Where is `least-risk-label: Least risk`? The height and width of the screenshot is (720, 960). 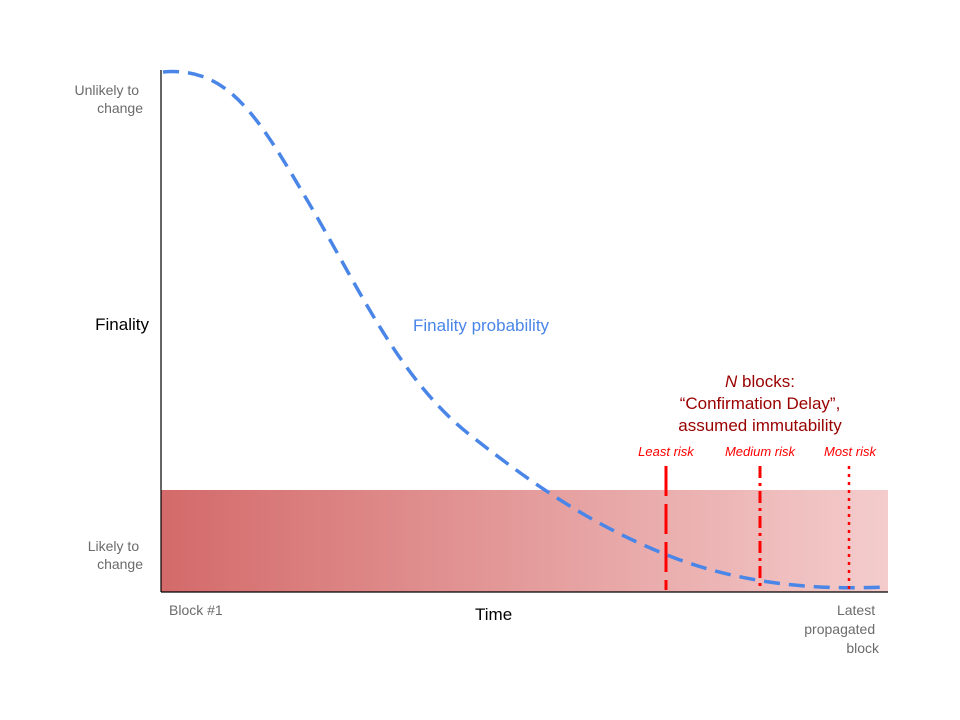 least-risk-label: Least risk is located at coordinates (666, 451).